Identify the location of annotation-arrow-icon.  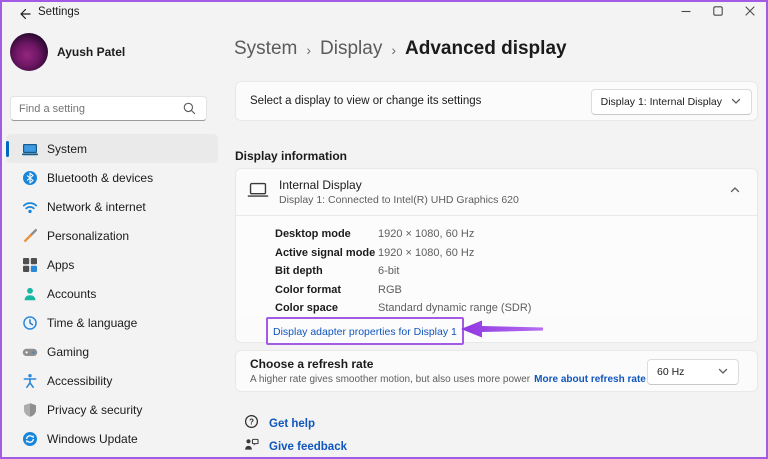
(503, 331).